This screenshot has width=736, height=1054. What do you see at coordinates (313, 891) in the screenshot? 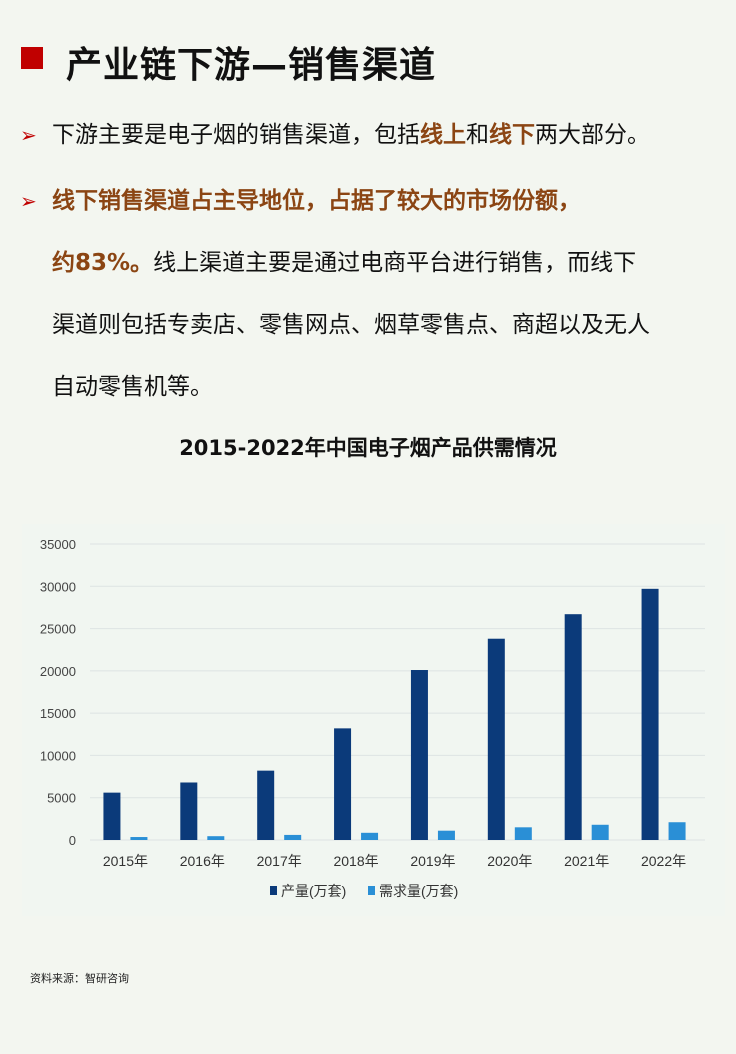
I see `legend-label: 产量(万套)` at bounding box center [313, 891].